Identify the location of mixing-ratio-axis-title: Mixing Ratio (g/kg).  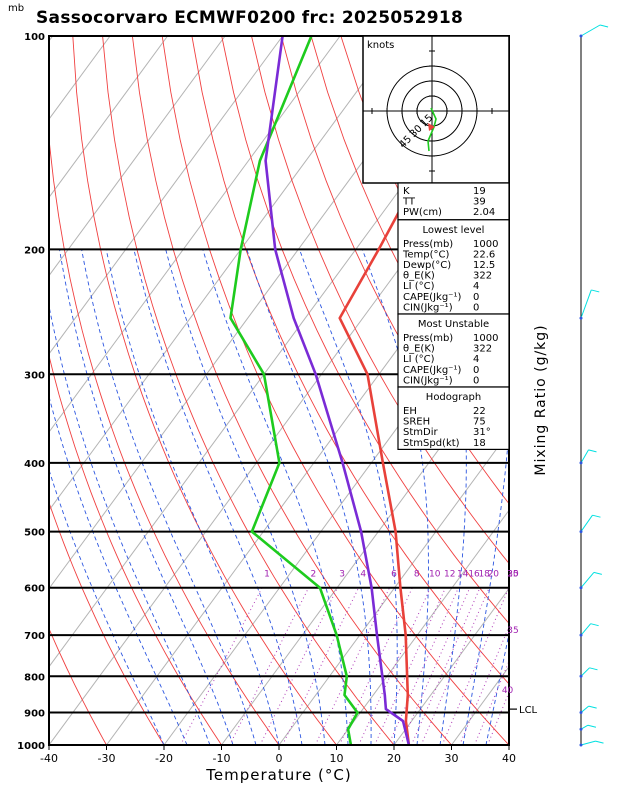
(541, 399).